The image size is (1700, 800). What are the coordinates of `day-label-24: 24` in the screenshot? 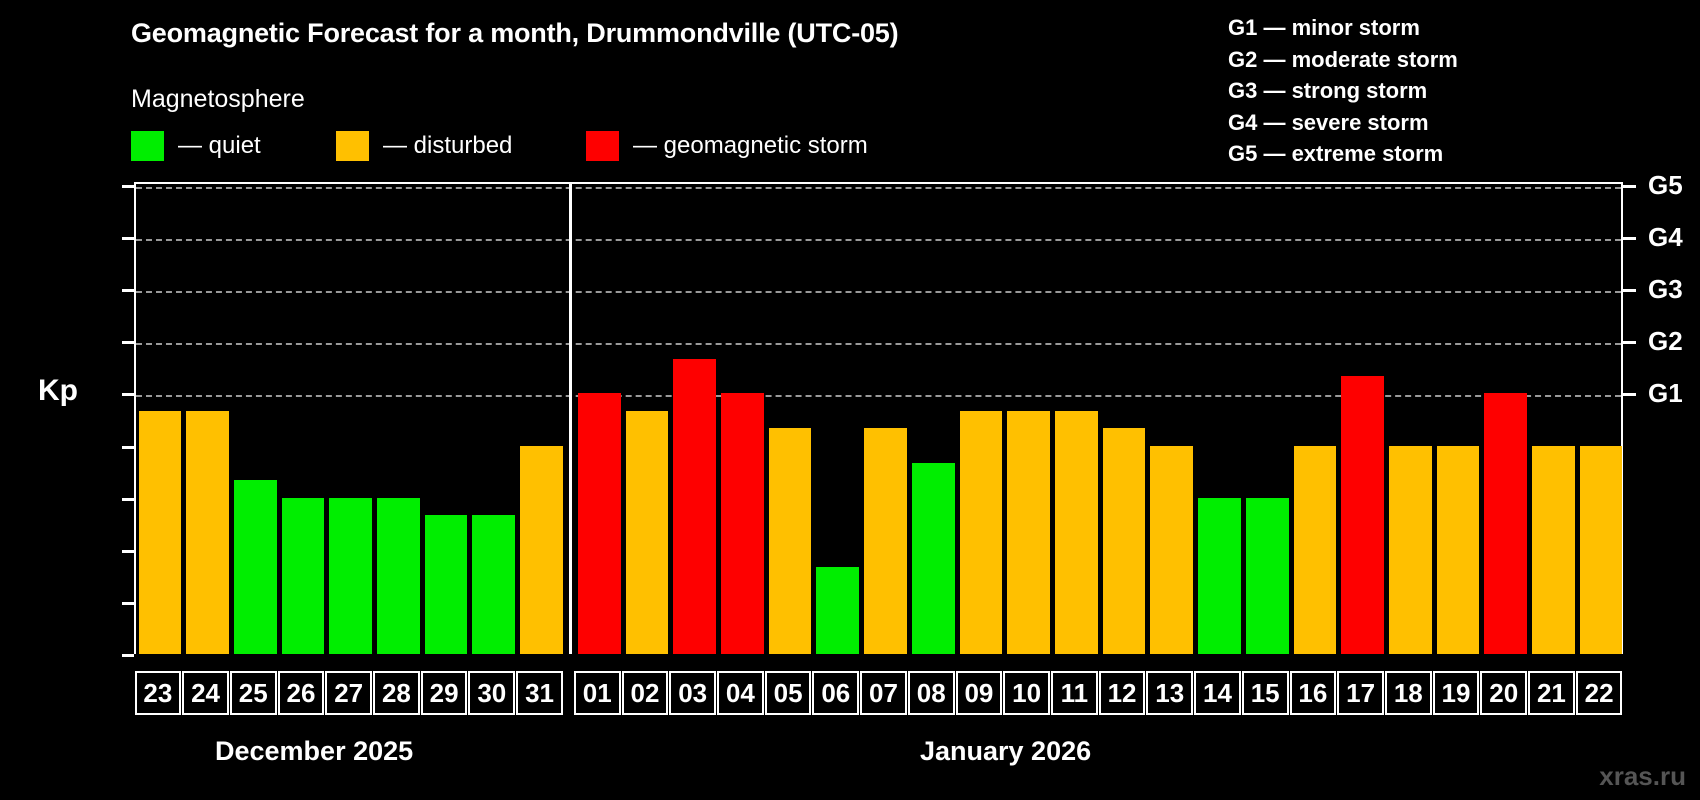 It's located at (205, 693).